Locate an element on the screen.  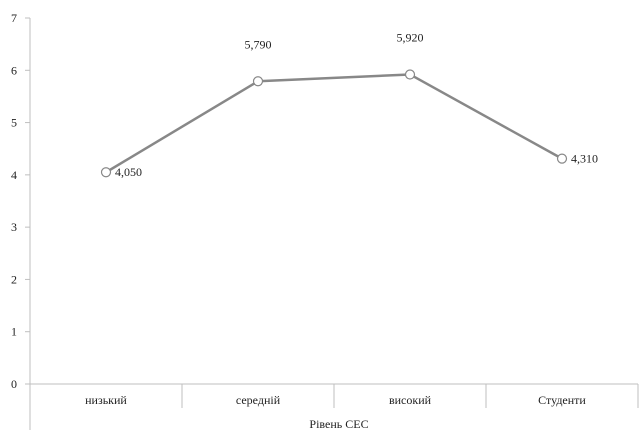
y-axis: 0 1 2 3 4 5 6 7 is located at coordinates (21, 201).